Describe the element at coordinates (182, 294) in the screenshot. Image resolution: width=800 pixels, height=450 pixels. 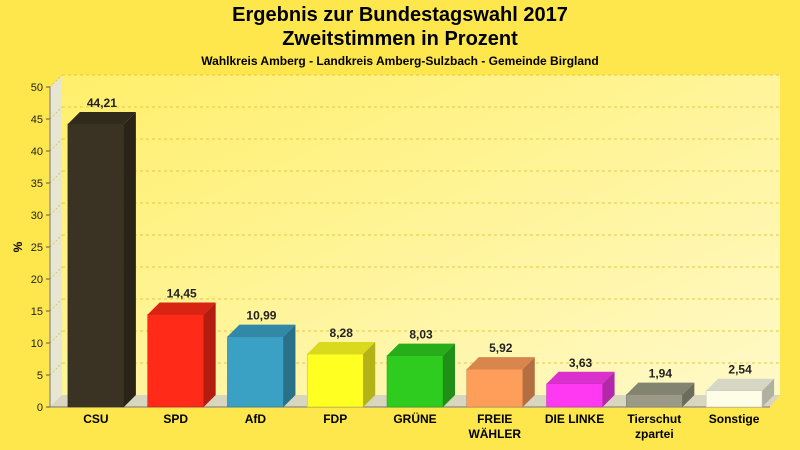
I see `data-label: 14,45` at that location.